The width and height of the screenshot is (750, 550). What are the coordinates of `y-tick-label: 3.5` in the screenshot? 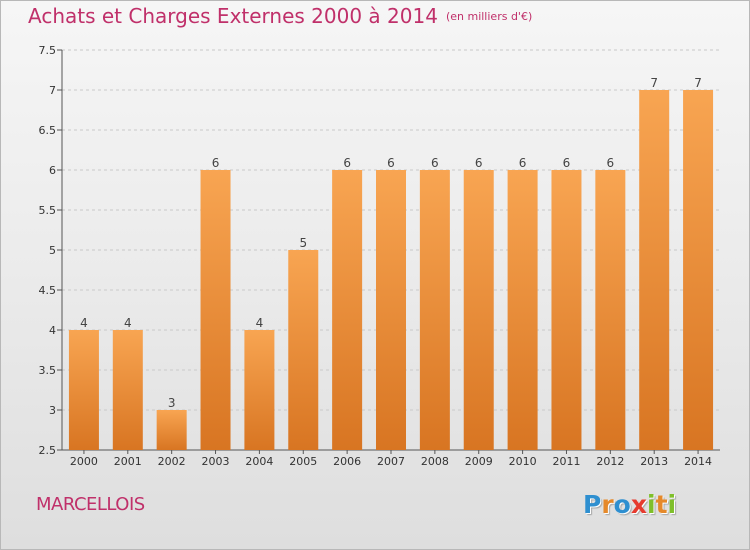 It's located at (48, 370).